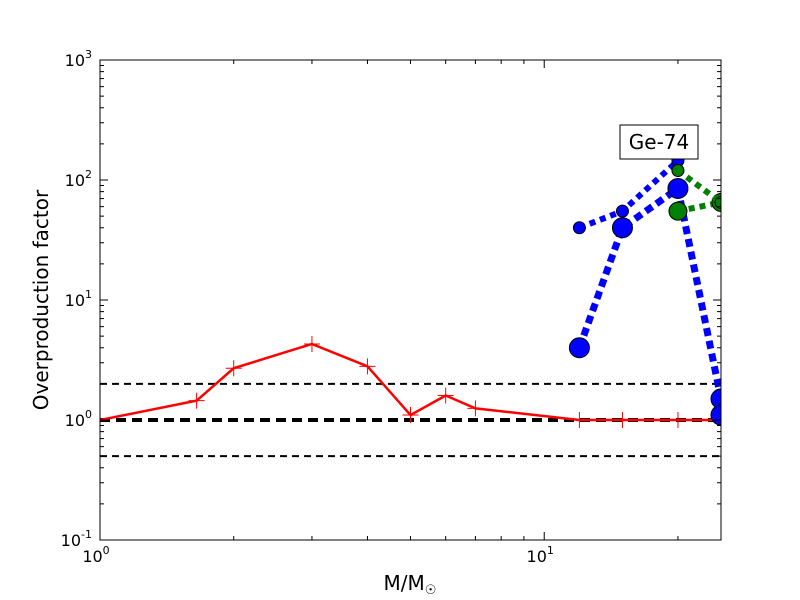 The height and width of the screenshot is (600, 800). Describe the element at coordinates (78, 419) in the screenshot. I see `y-tick-label: 10⁰` at that location.